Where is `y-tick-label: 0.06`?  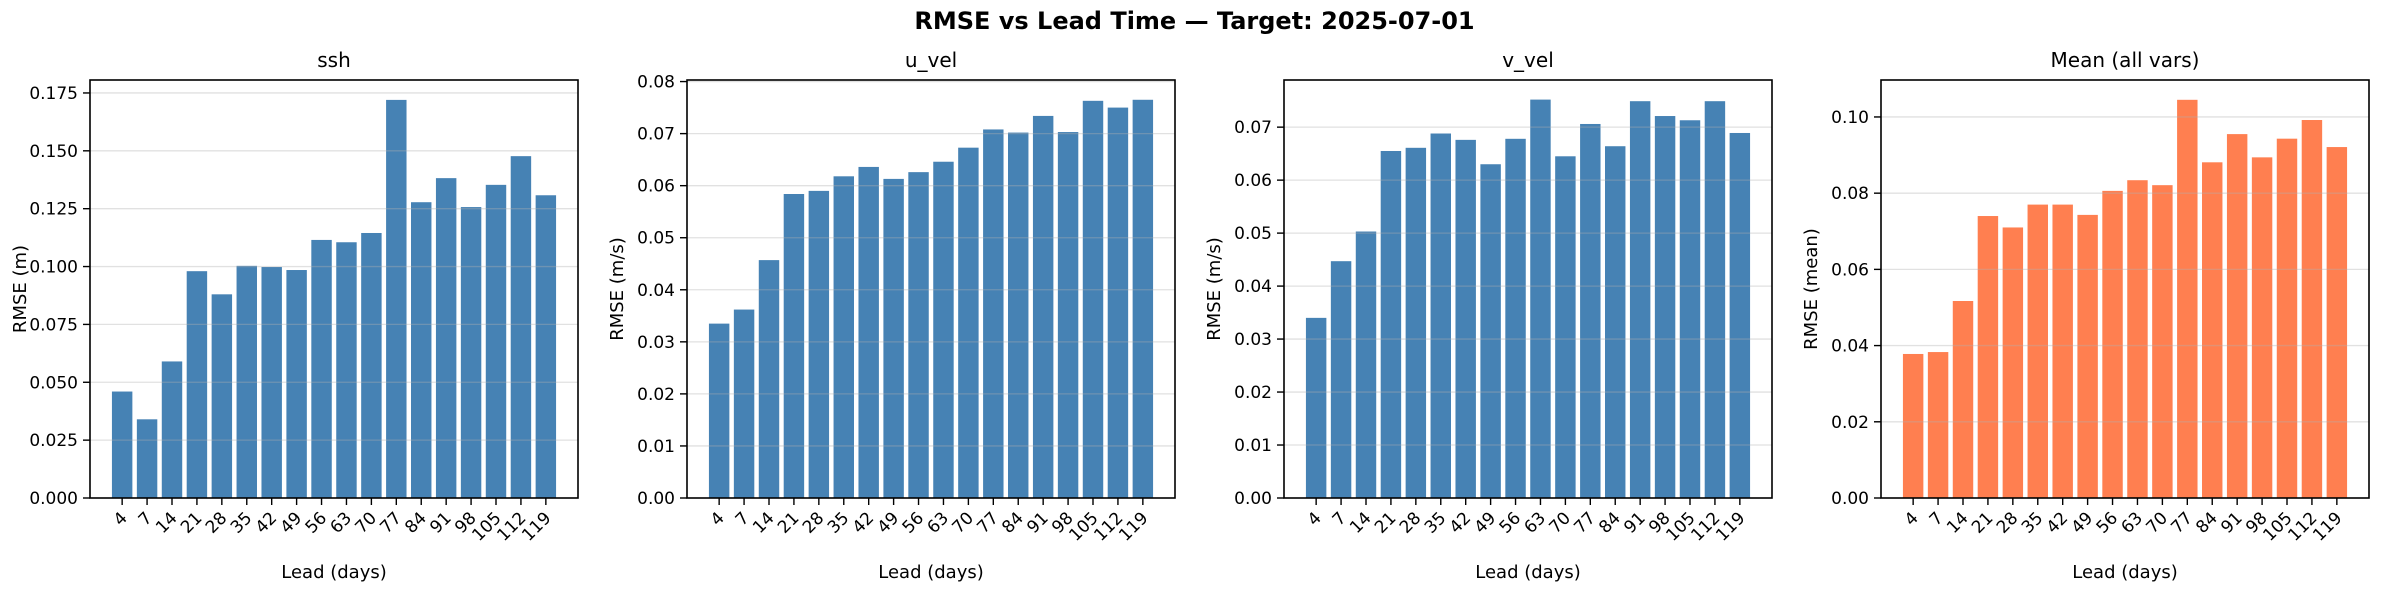
y-tick-label: 0.06 is located at coordinates (1850, 270).